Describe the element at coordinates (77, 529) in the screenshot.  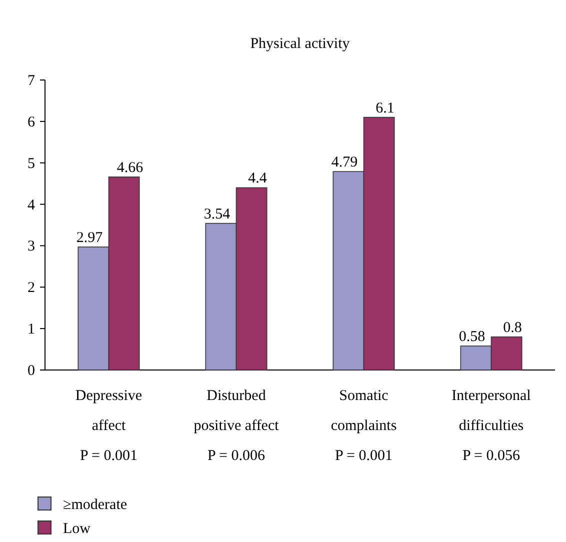
I see `legend-label: Low` at that location.